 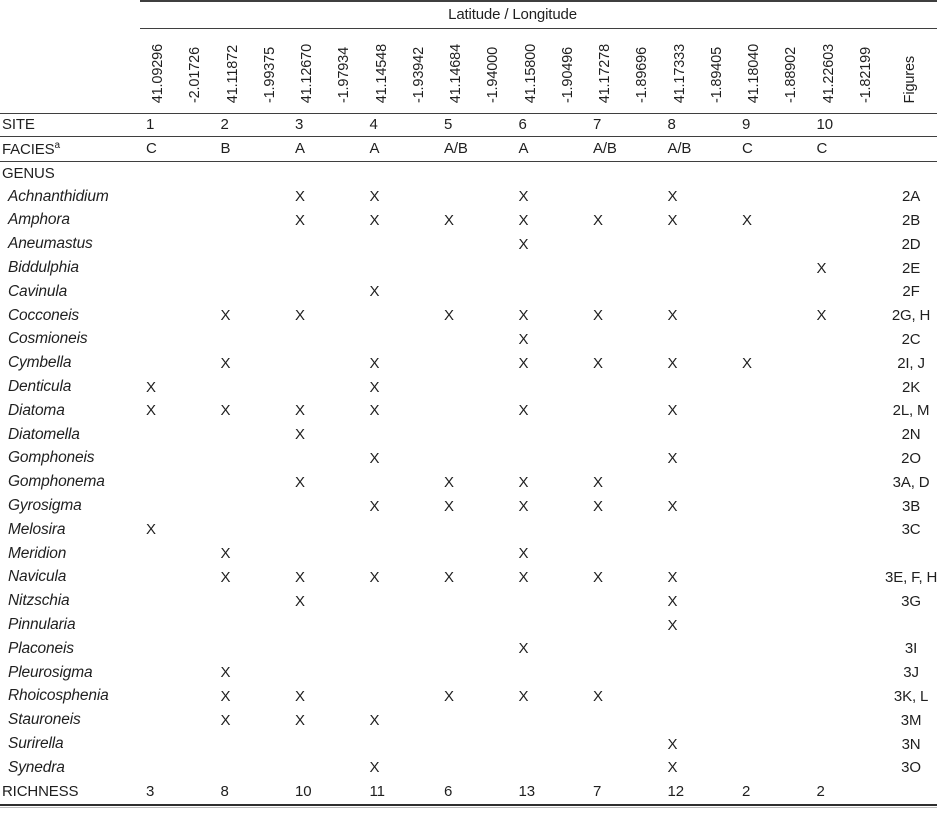 What do you see at coordinates (251, 149) in the screenshot?
I see `facies-value-cell: B` at bounding box center [251, 149].